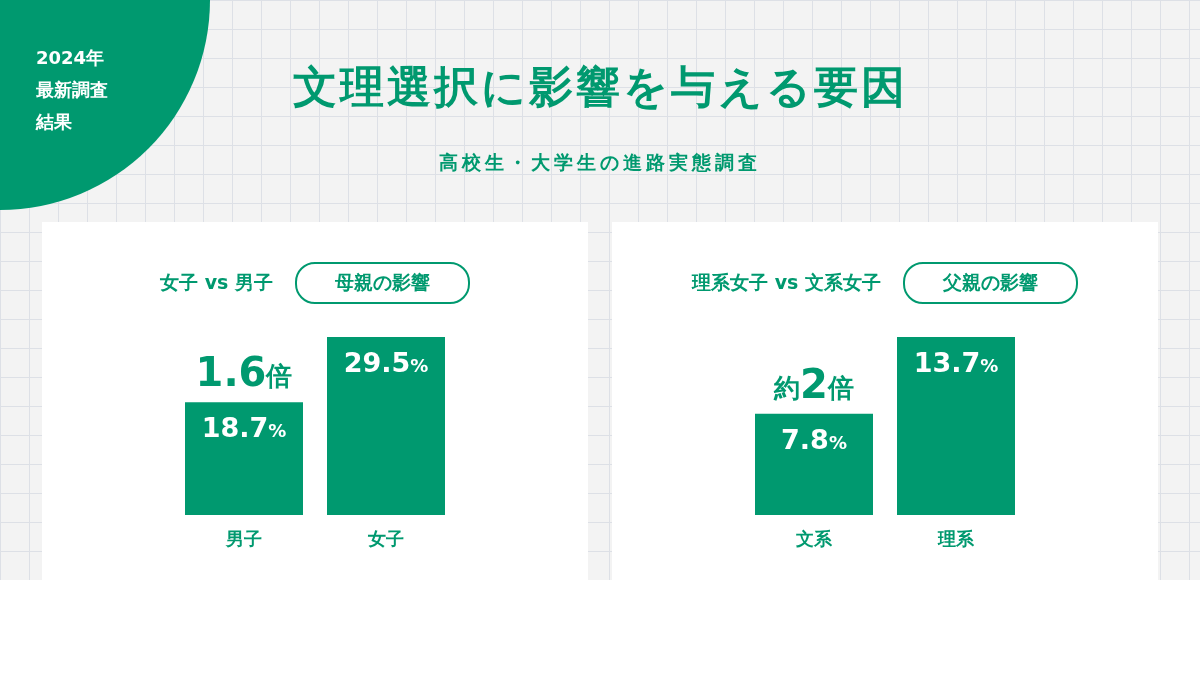 This screenshot has height=675, width=1200. Describe the element at coordinates (990, 283) in the screenshot. I see `chart-subtitle: 父親の影響` at that location.